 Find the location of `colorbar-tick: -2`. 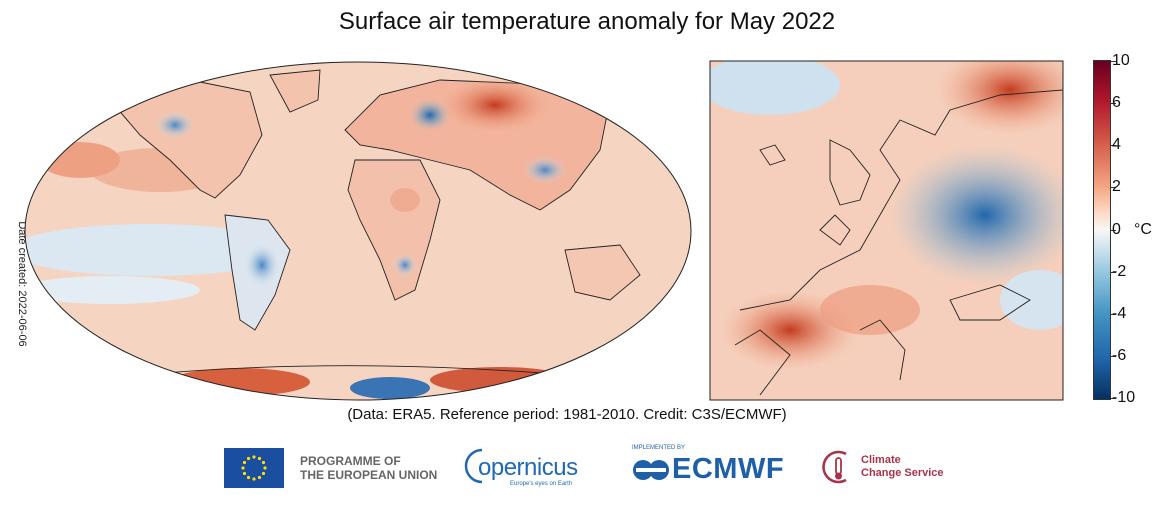

colorbar-tick: -2 is located at coordinates (1119, 271).